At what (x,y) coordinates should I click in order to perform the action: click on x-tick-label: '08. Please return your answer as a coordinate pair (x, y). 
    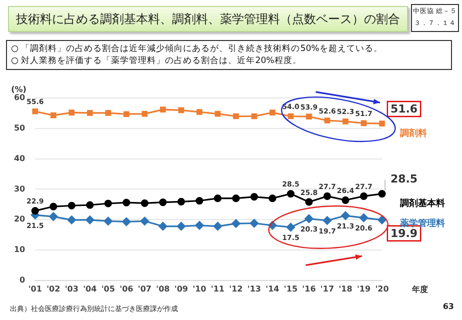
    Looking at the image, I should click on (163, 289).